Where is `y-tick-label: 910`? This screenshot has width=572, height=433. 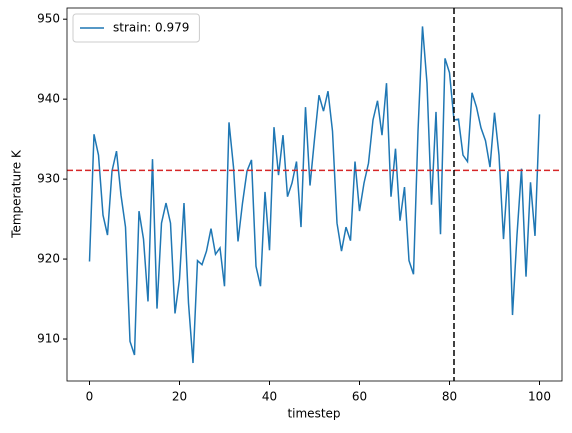 y-tick-label: 910 is located at coordinates (48, 339).